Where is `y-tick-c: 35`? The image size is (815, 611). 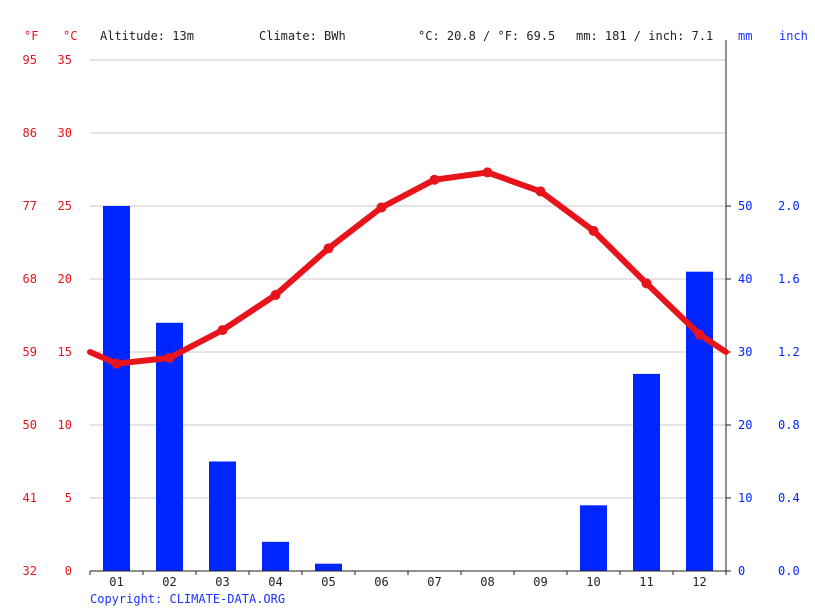
y-tick-c: 35 is located at coordinates (65, 60).